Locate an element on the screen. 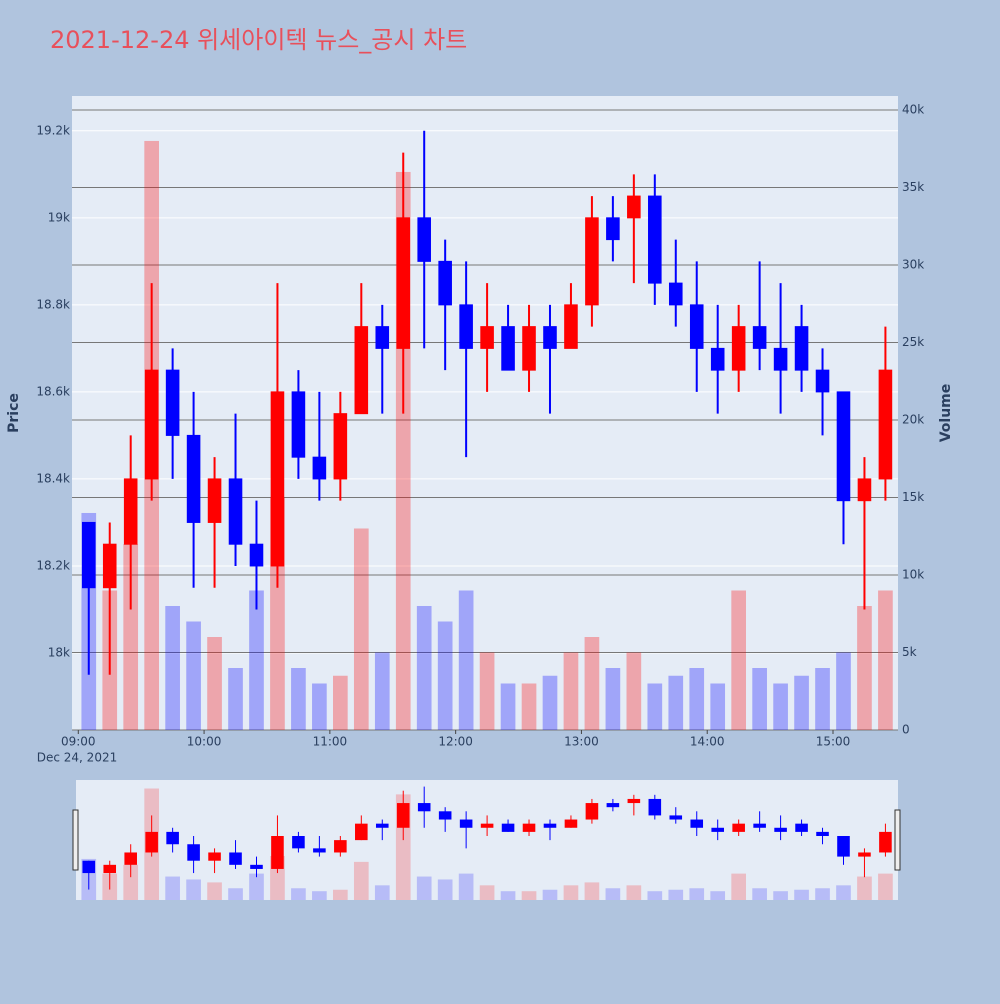 The width and height of the screenshot is (1000, 1004). y2-tick-label: 0 is located at coordinates (906, 730).